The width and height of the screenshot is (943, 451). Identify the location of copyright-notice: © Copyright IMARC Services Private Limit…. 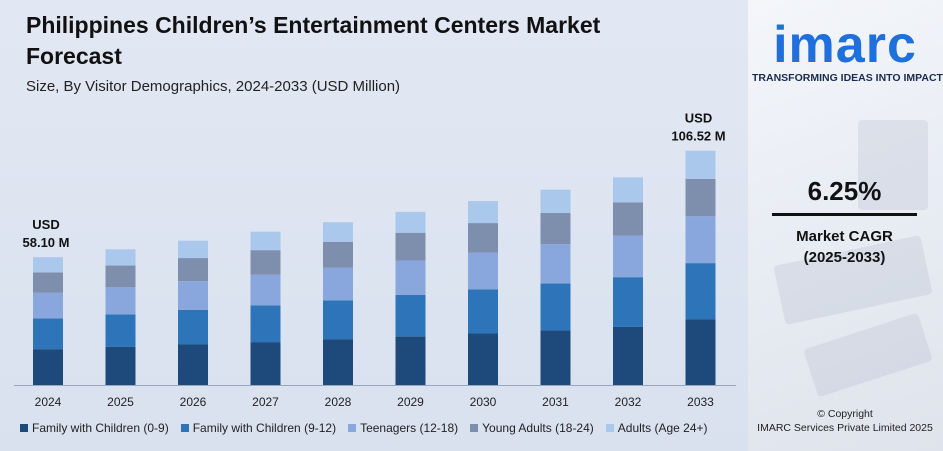
(845, 421).